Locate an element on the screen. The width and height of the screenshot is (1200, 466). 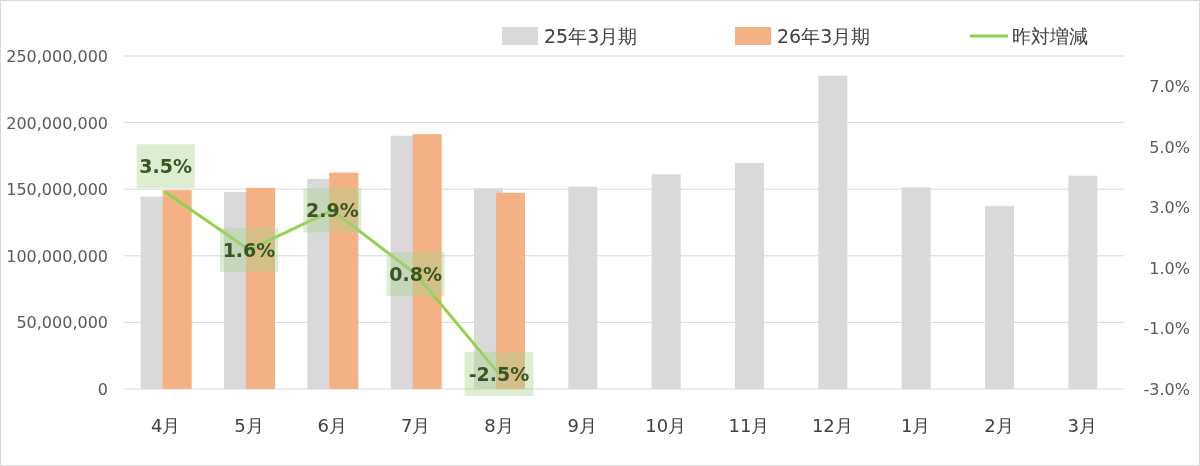
y-tick-label: 250,000,000 is located at coordinates (57, 56).